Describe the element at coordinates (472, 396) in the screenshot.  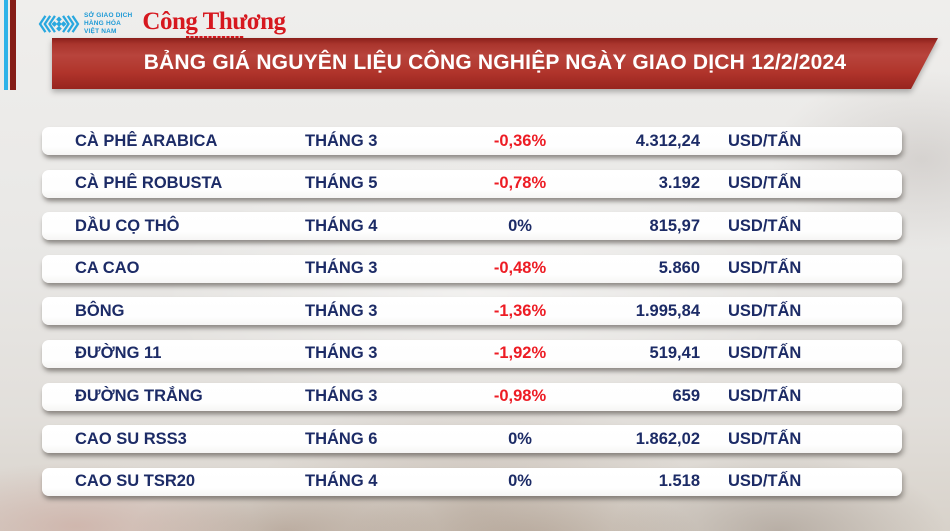
I see `table-row: ĐƯỜNG TRẮNG THÁNG 3 -0,98% 659 USD/TẤN` at that location.